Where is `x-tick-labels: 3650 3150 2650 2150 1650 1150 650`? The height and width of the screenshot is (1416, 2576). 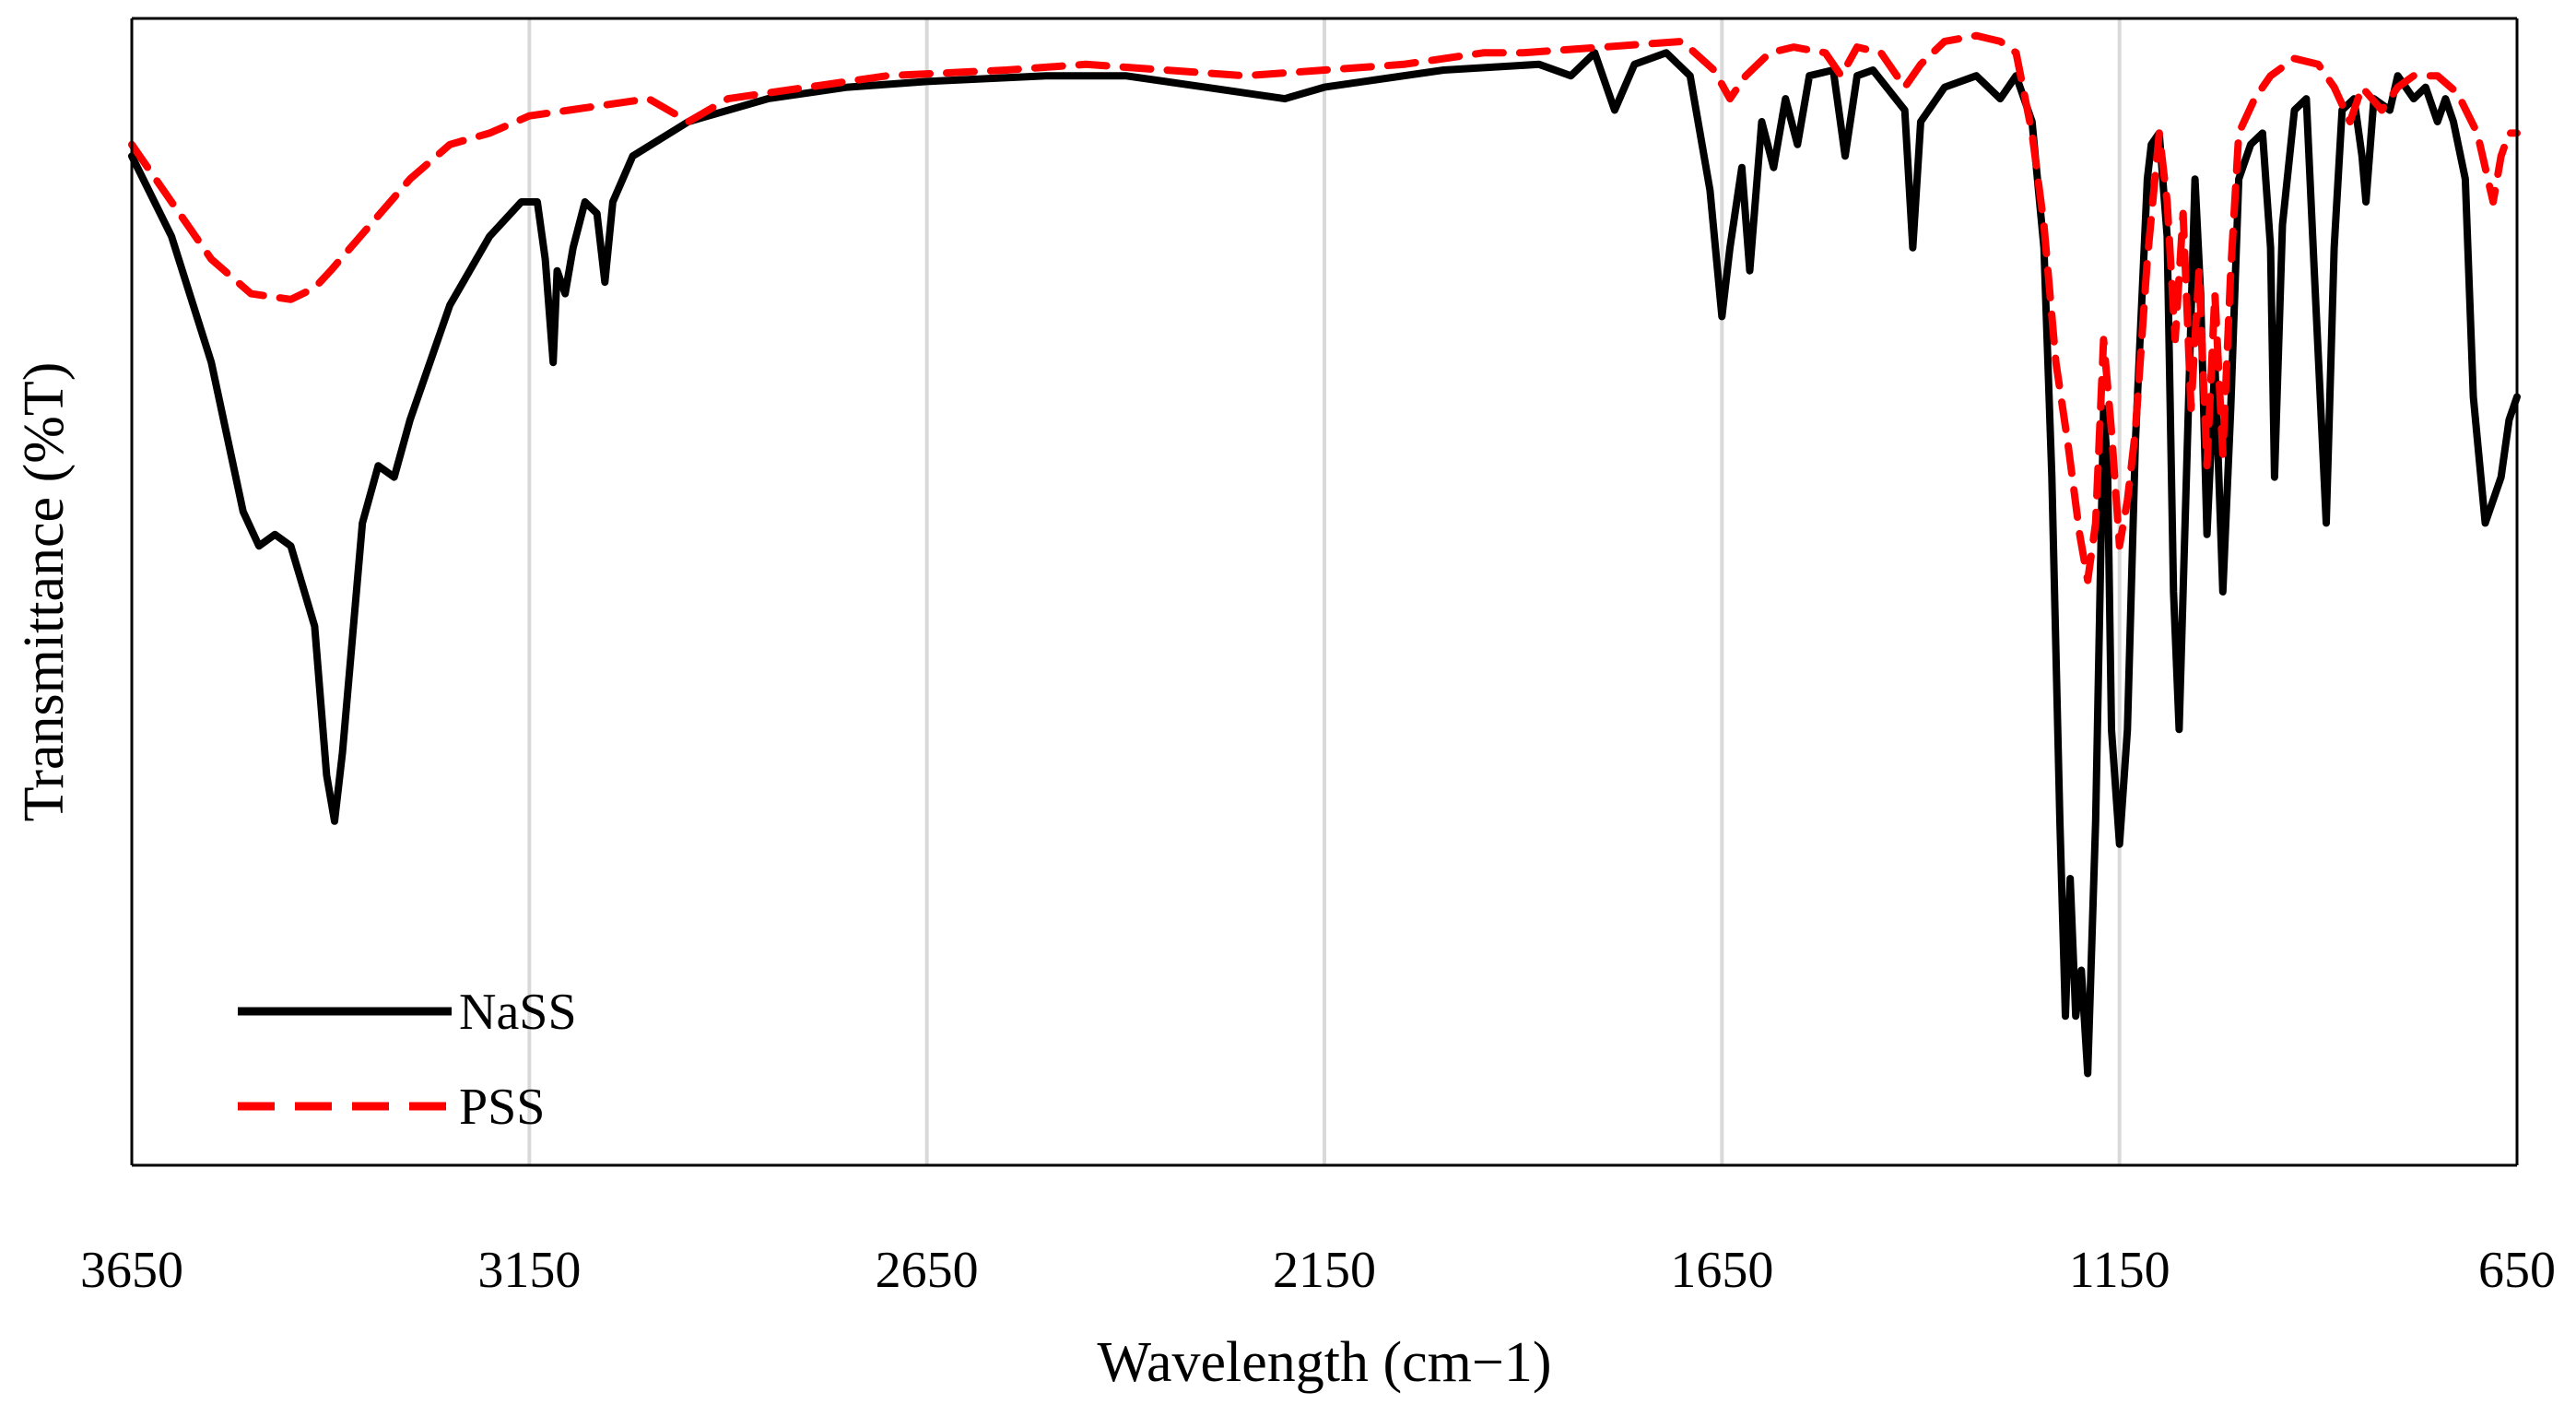
x-tick-labels: 3650 3150 2650 2150 1650 1150 650 is located at coordinates (1318, 1270).